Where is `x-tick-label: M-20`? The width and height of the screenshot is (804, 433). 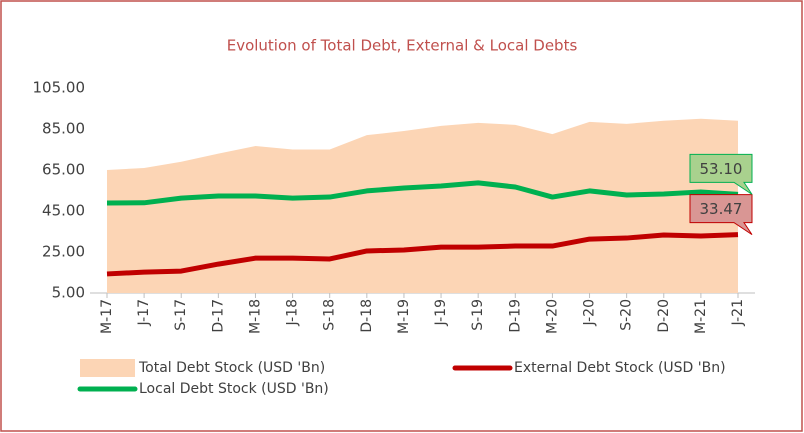
x-tick-label: M-20 is located at coordinates (552, 316).